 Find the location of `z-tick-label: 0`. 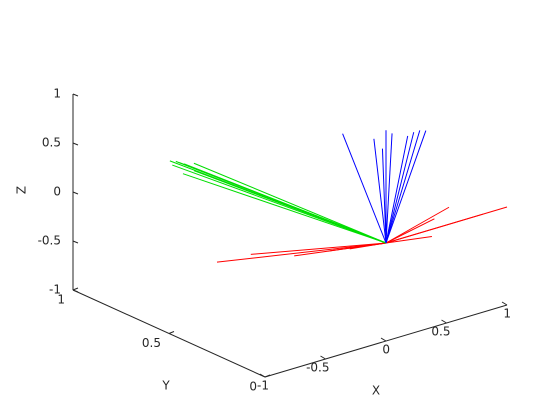

z-tick-label: 0 is located at coordinates (57, 192).